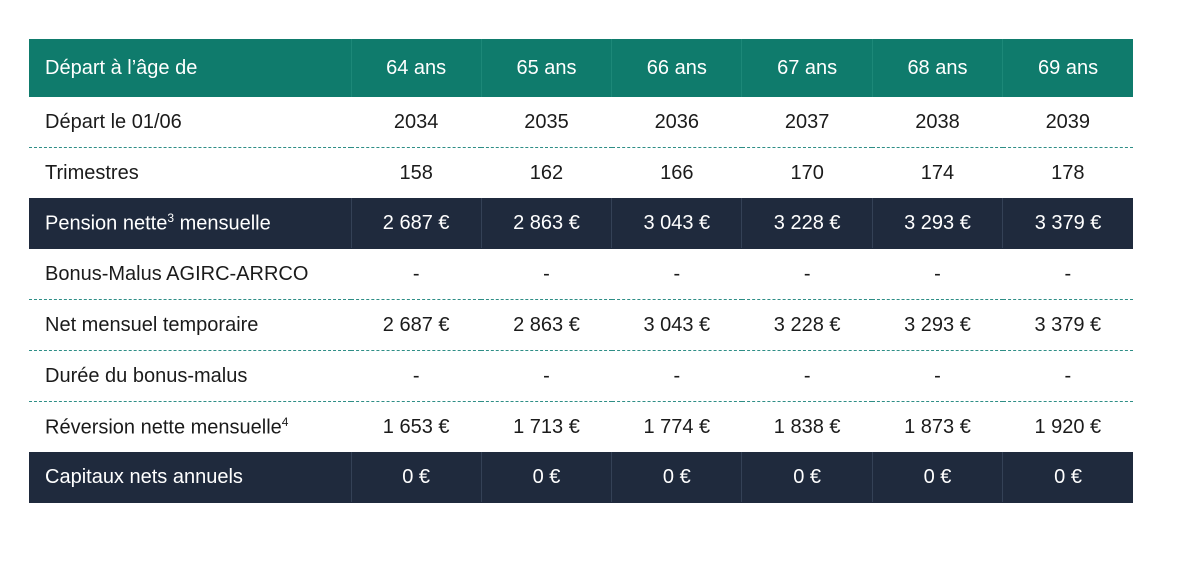  I want to click on value-cell: 1 838 €, so click(807, 426).